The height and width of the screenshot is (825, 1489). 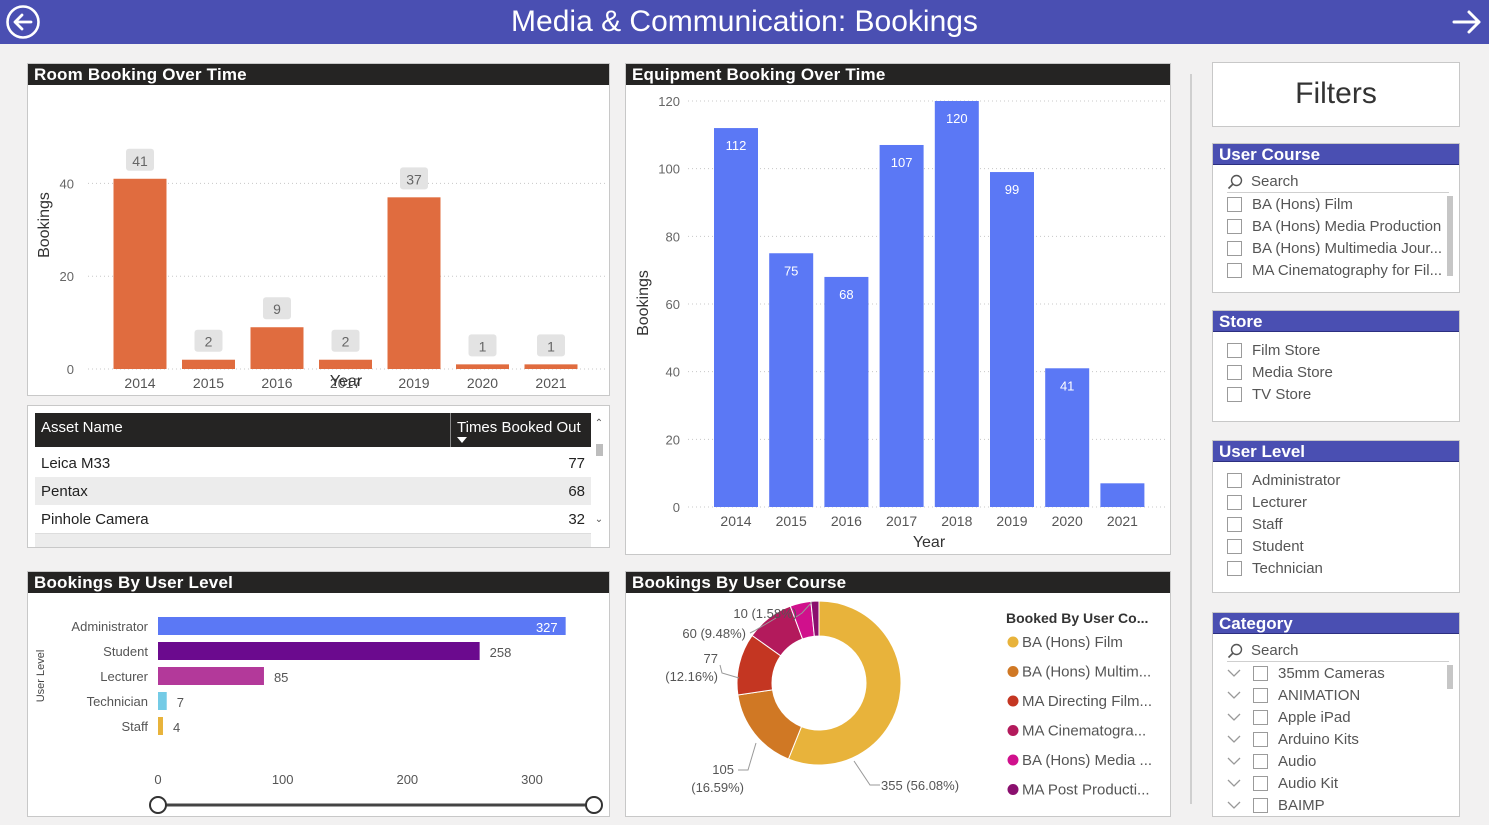 I want to click on store-option: TV Store, so click(x=1336, y=394).